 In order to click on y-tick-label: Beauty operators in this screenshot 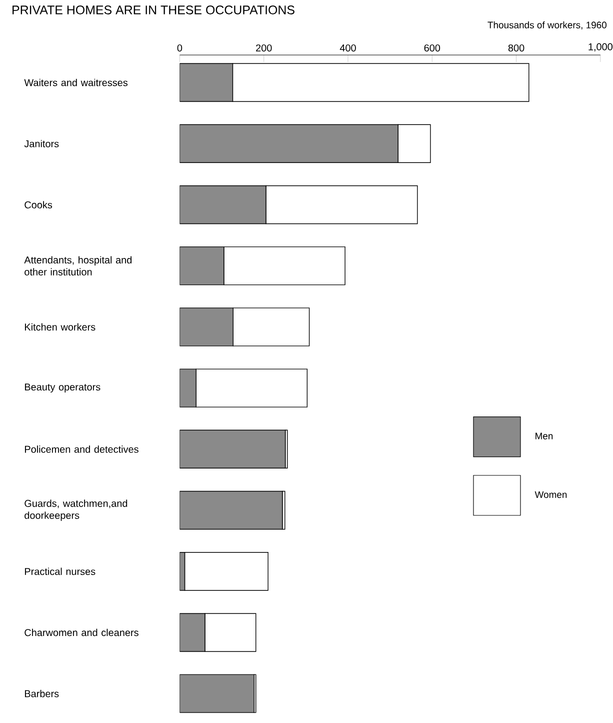, I will do `click(62, 388)`.